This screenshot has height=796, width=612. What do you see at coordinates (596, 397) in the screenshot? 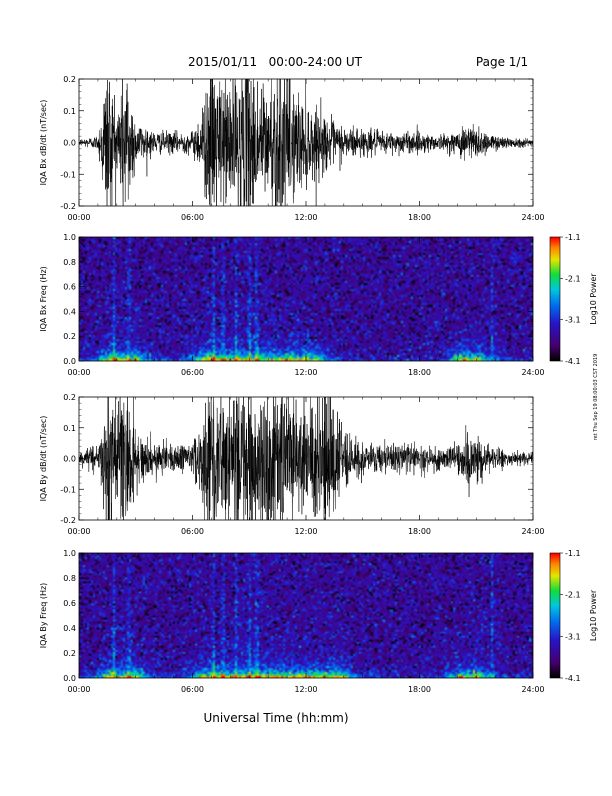
I see `side-timestamp: ret Thu Sep 19 08:00:03 CST 2019` at bounding box center [596, 397].